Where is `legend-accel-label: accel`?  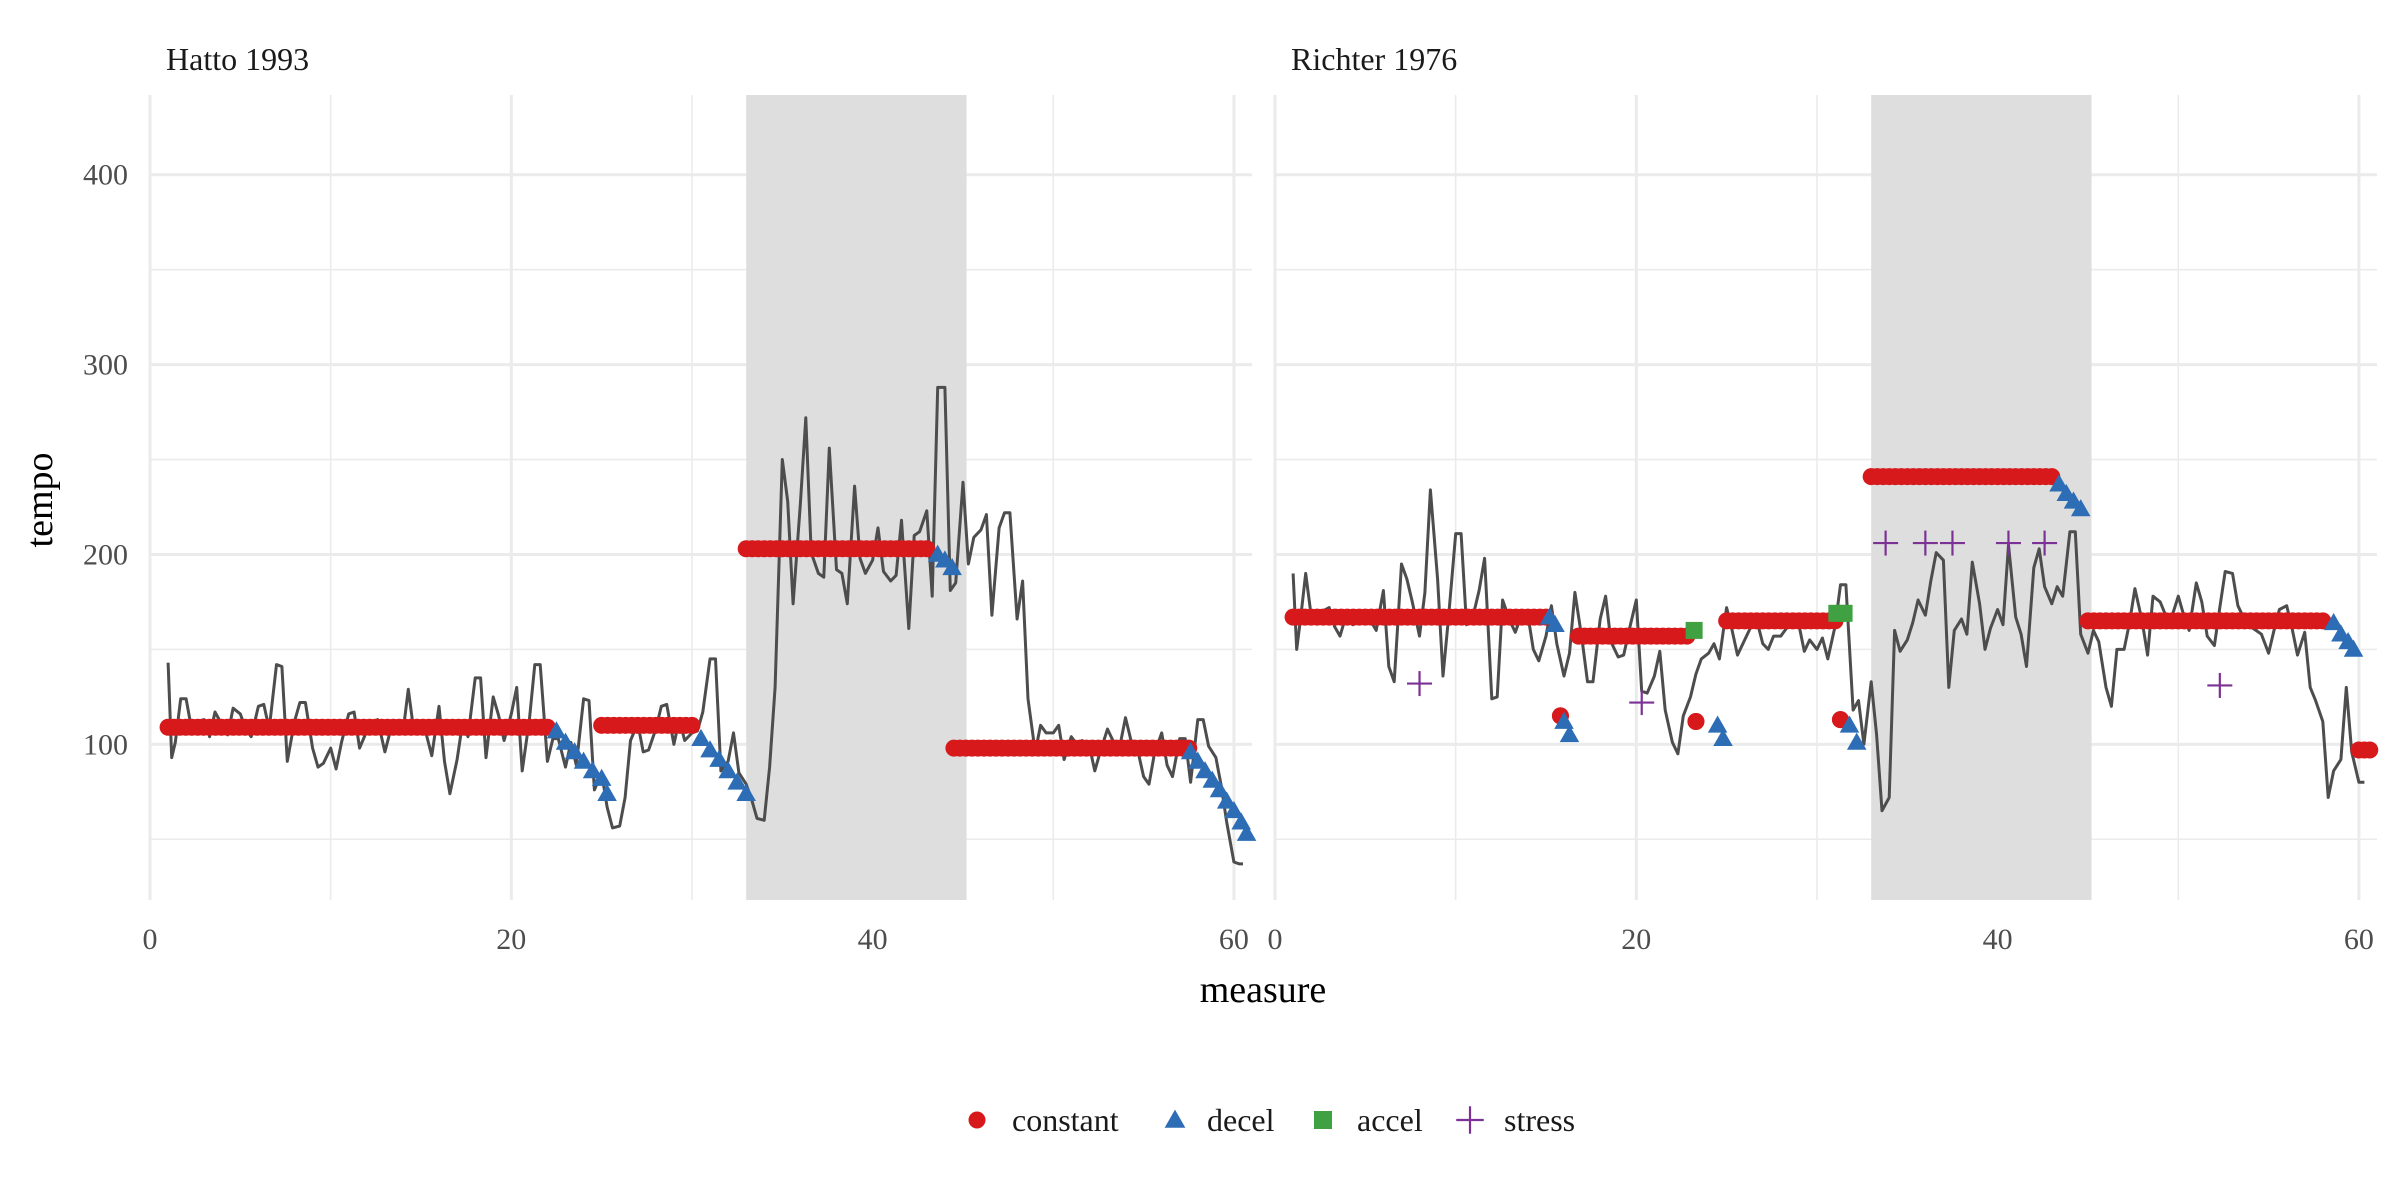
legend-accel-label: accel is located at coordinates (1390, 1120).